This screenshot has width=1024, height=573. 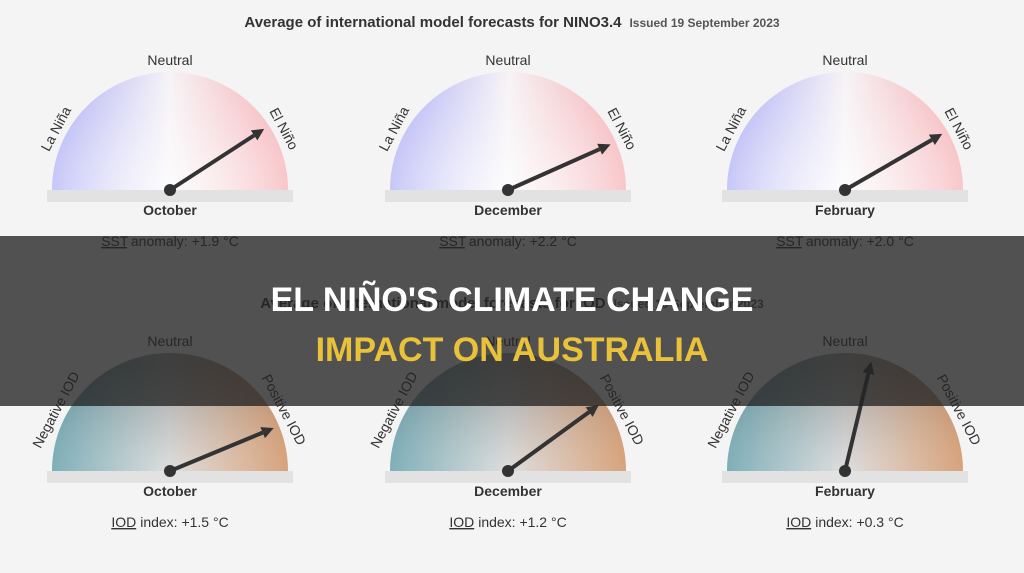 I want to click on reading-label: IOD index: +1.5 °C, so click(x=169, y=522).